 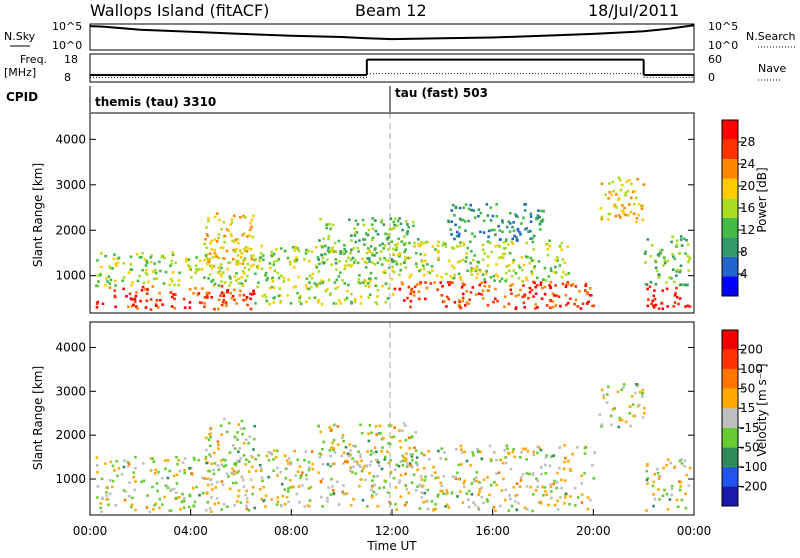 I want to click on freq-label-line2: [MHz], so click(x=20, y=72).